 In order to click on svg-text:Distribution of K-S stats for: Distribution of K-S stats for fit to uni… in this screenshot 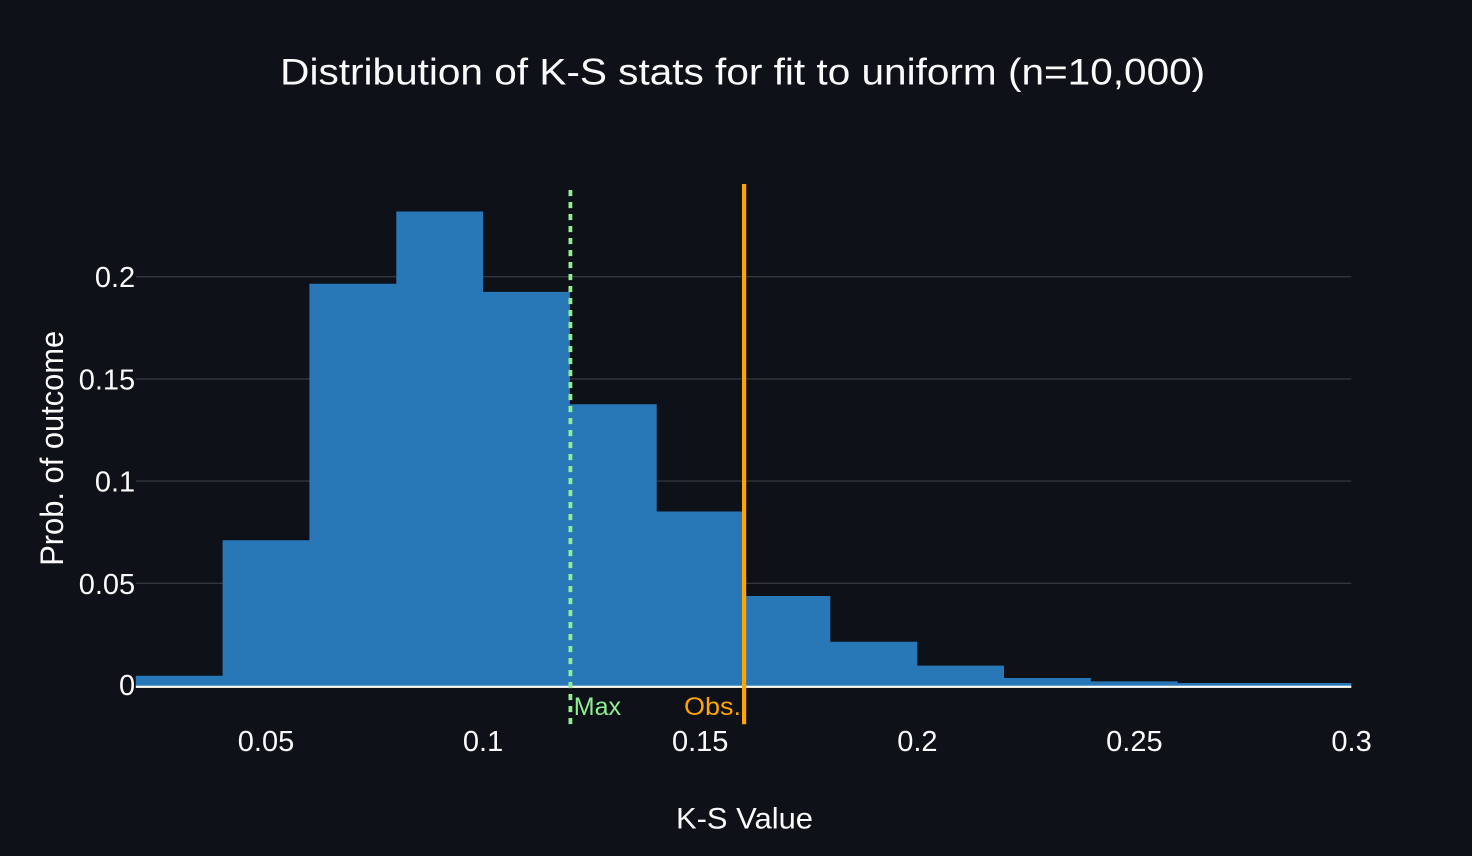, I will do `click(742, 72)`.